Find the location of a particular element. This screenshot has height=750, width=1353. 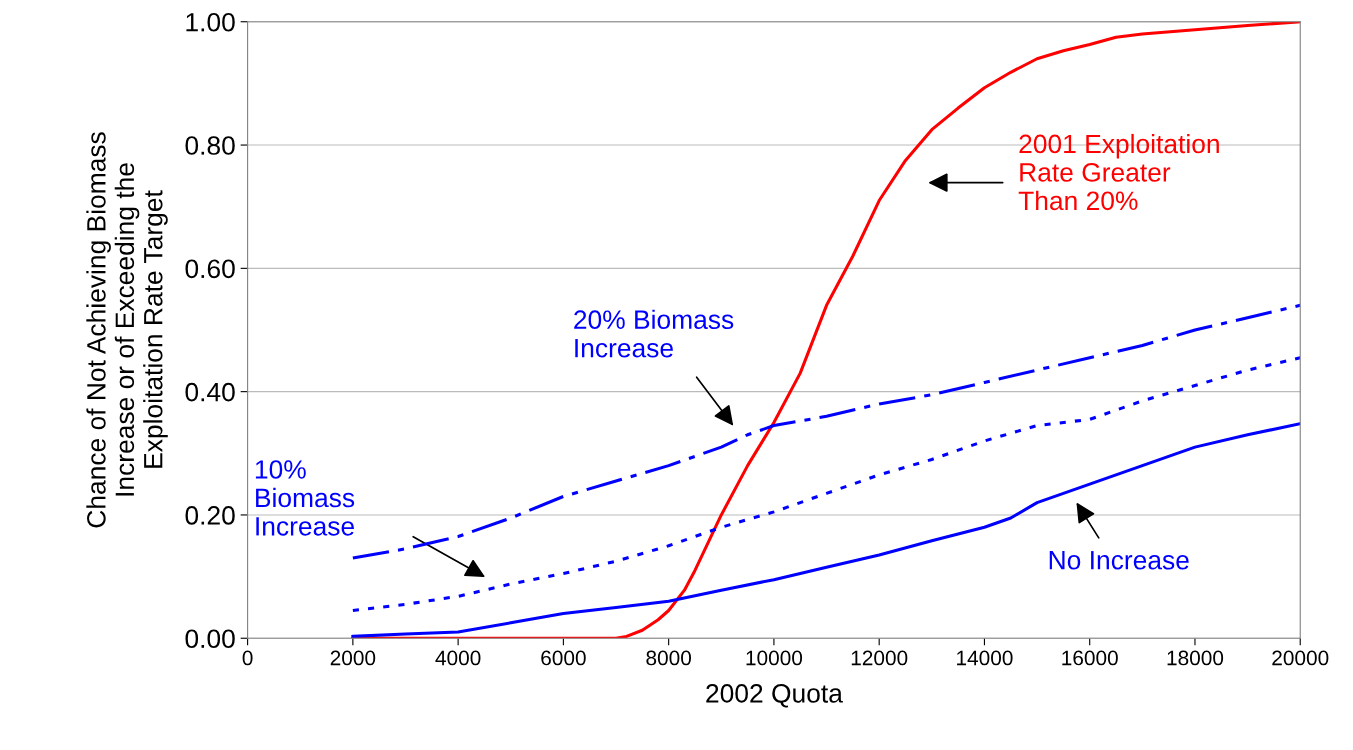

x-tick-label: 2000 is located at coordinates (353, 658).